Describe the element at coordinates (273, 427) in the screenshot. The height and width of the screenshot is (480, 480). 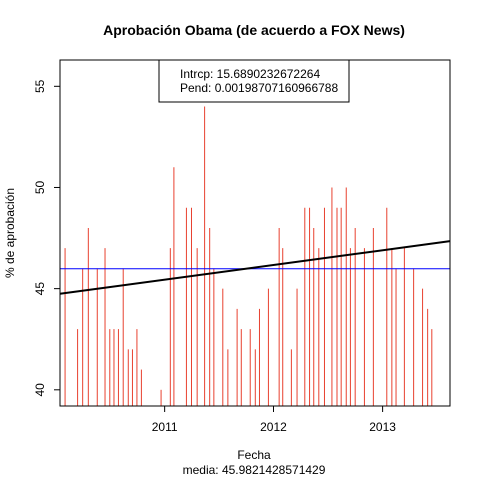
I see `x-tick-label: 2012` at that location.